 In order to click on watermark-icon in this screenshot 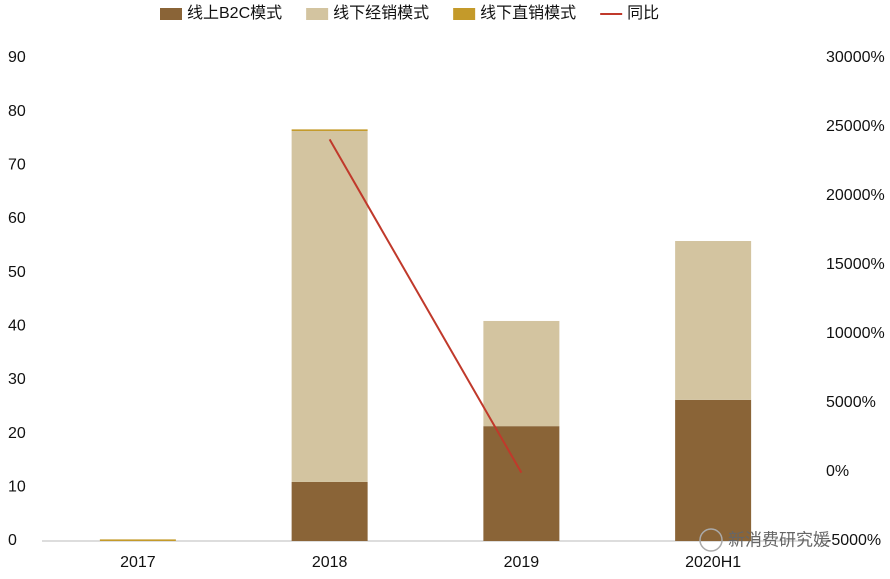, I will do `click(711, 540)`.